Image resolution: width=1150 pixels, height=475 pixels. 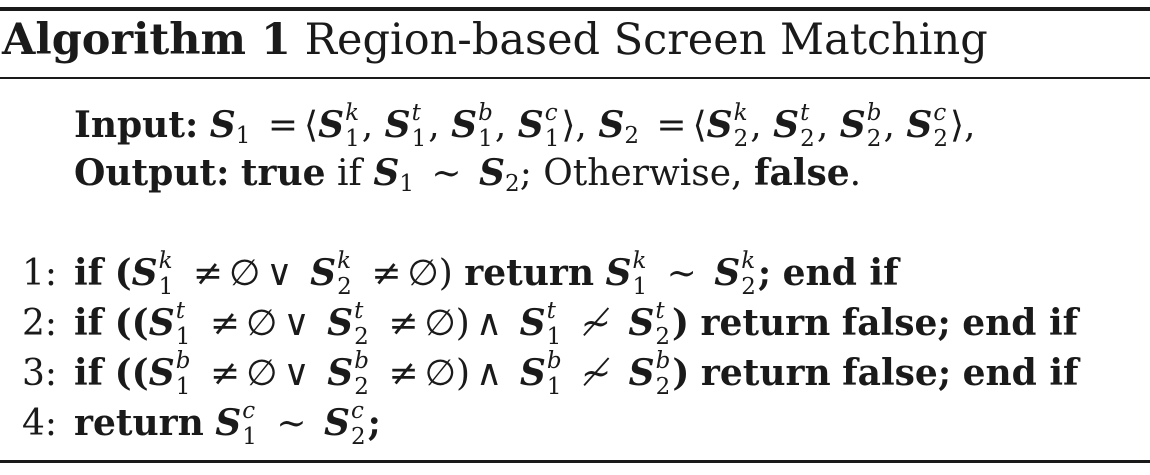 What do you see at coordinates (283, 173) in the screenshot?
I see `output-true: true` at bounding box center [283, 173].